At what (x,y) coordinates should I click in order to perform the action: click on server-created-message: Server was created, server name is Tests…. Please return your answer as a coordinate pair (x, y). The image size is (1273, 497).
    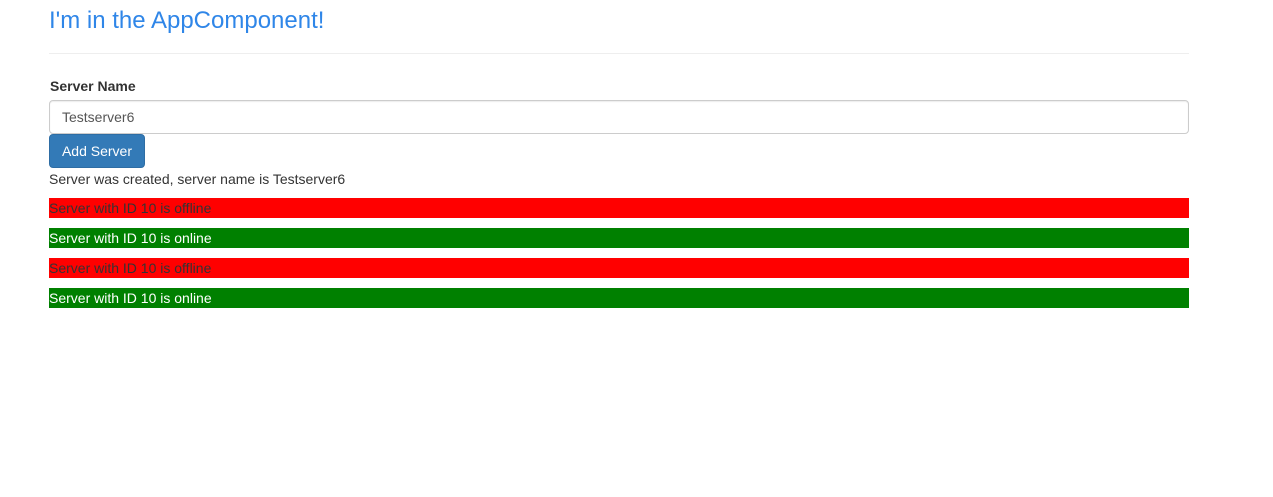
    Looking at the image, I should click on (197, 179).